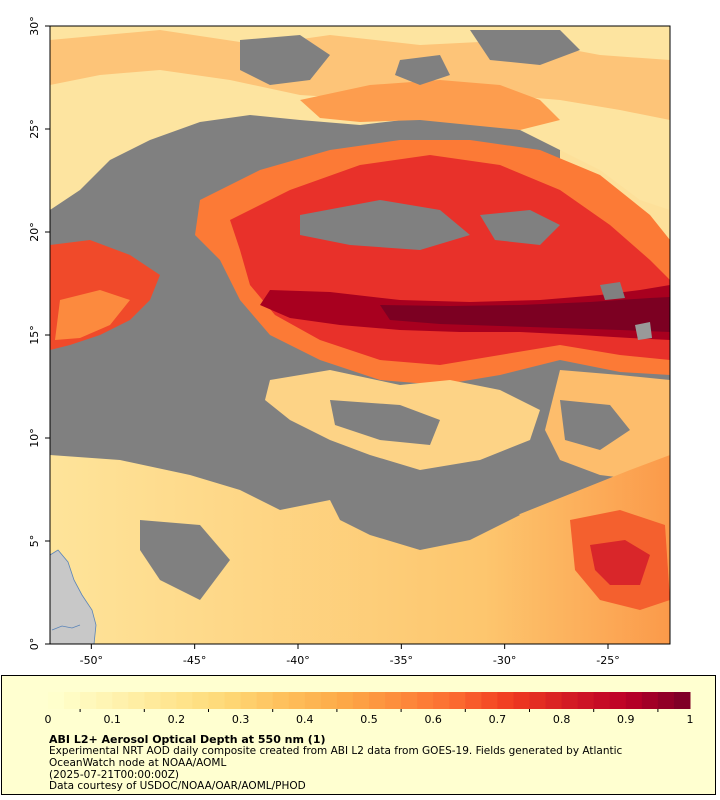 The height and width of the screenshot is (800, 720). Describe the element at coordinates (91, 660) in the screenshot. I see `lon-tick-label: -50°` at that location.